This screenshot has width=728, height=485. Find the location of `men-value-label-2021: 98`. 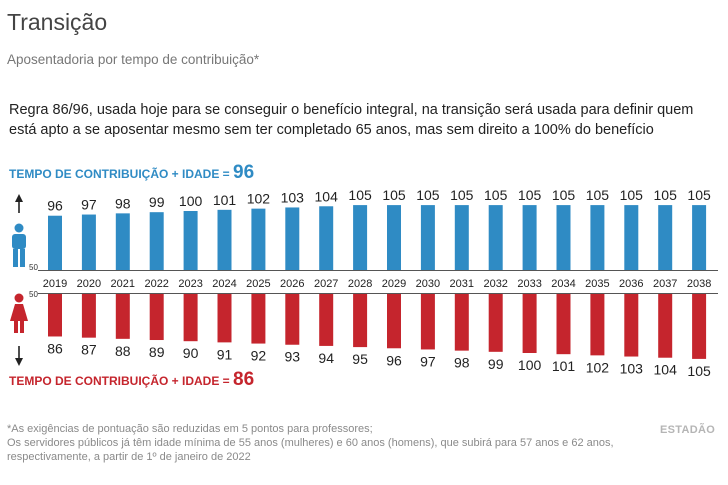

men-value-label-2021: 98 is located at coordinates (123, 203).